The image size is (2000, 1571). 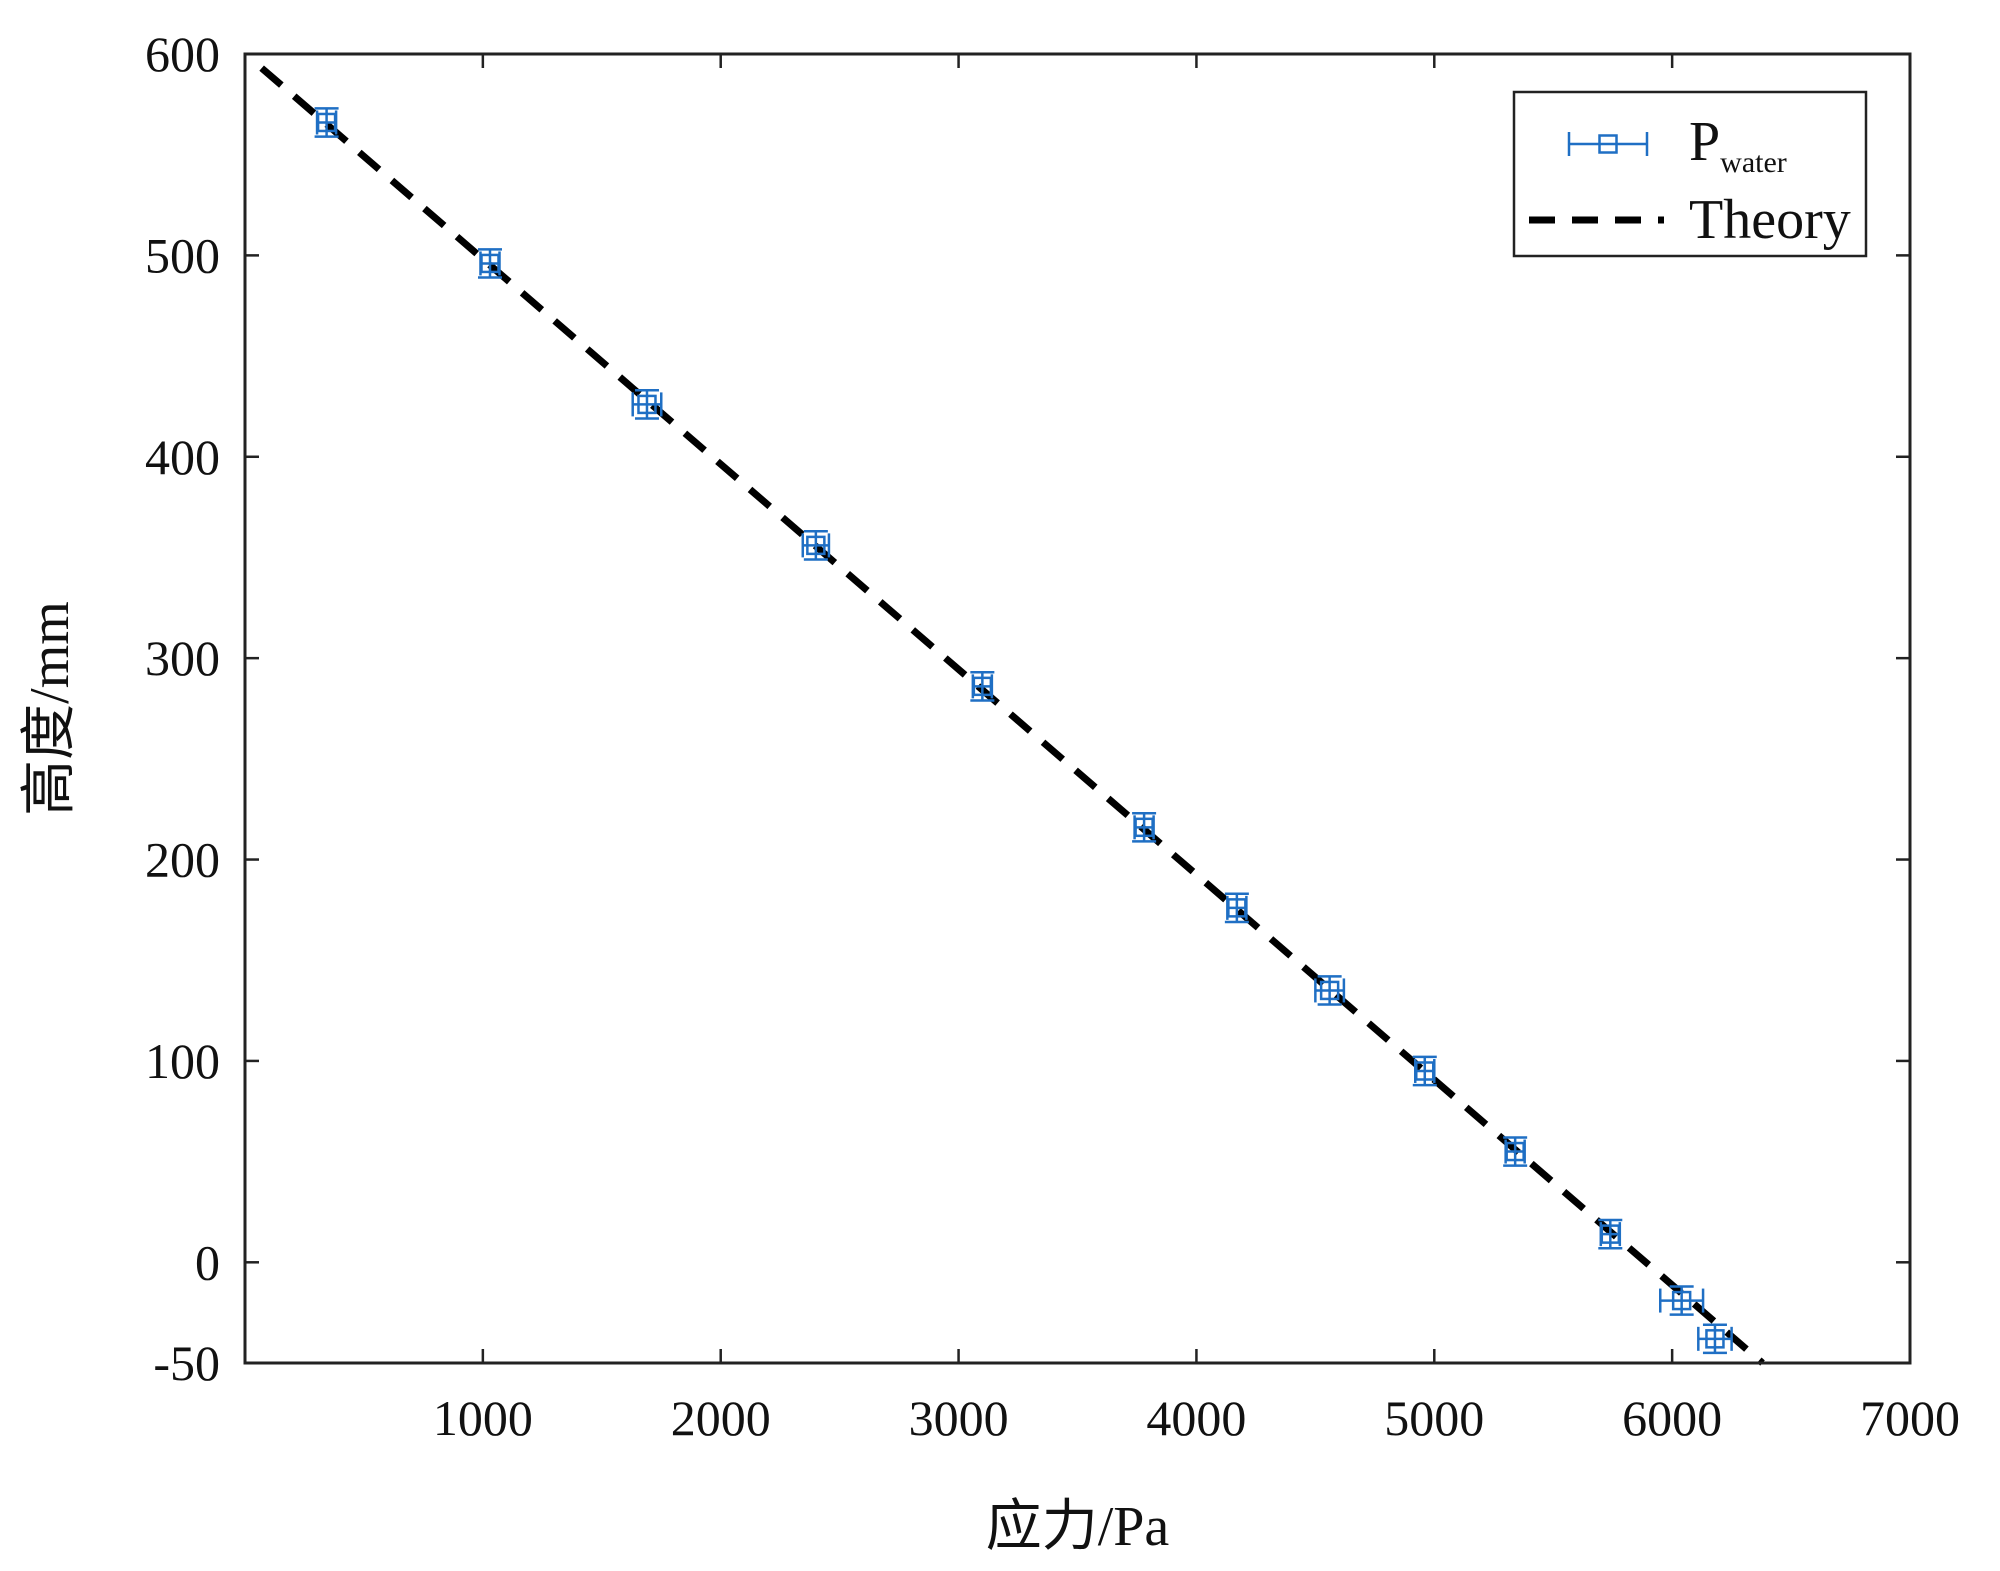 What do you see at coordinates (186, 1363) in the screenshot?
I see `y-tick-label: -50` at bounding box center [186, 1363].